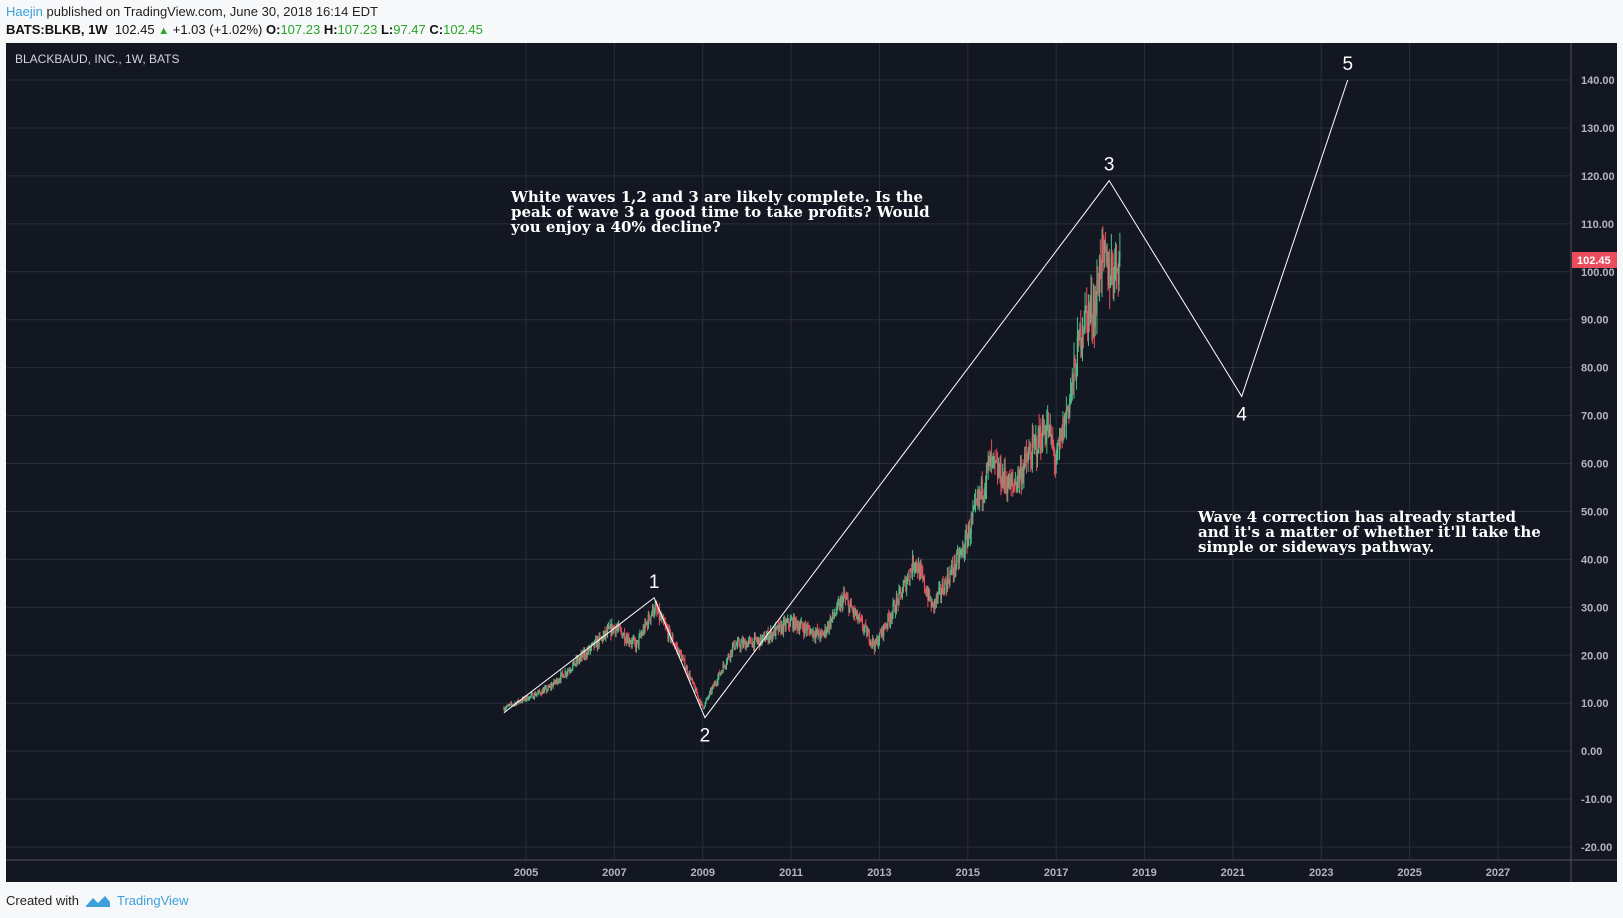  What do you see at coordinates (1597, 225) in the screenshot?
I see `y-tick-label: 110.00` at bounding box center [1597, 225].